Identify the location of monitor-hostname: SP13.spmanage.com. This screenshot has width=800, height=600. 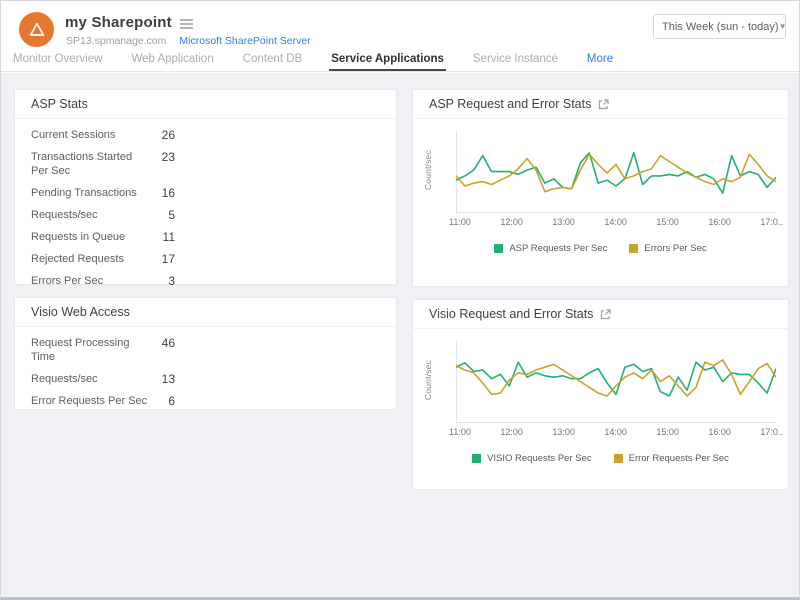
(116, 41).